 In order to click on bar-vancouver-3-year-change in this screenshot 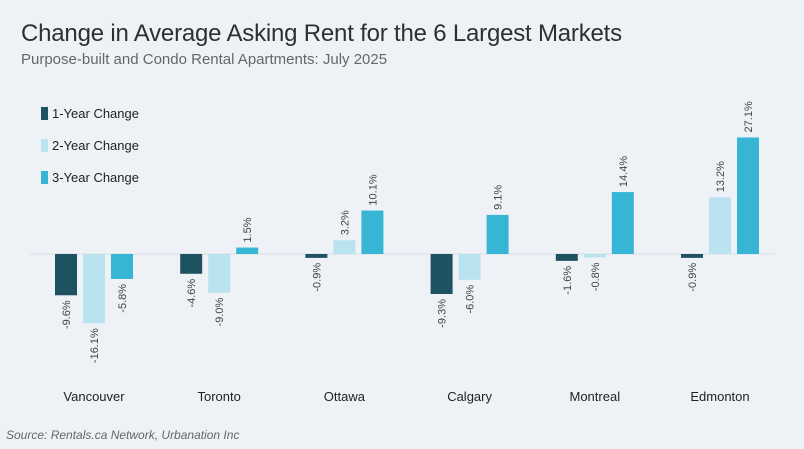, I will do `click(122, 266)`.